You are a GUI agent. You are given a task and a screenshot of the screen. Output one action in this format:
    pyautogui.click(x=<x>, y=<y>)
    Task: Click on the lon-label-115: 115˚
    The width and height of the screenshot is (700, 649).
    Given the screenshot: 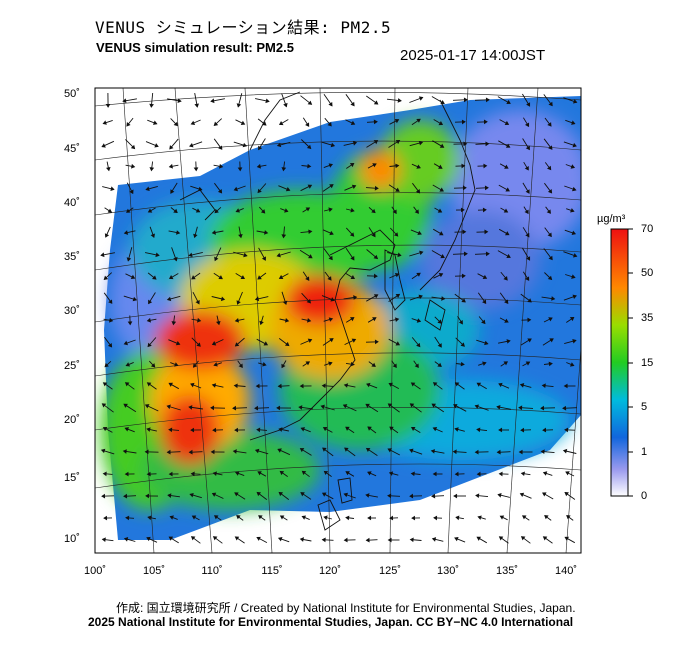 What is the action you would take?
    pyautogui.click(x=272, y=571)
    